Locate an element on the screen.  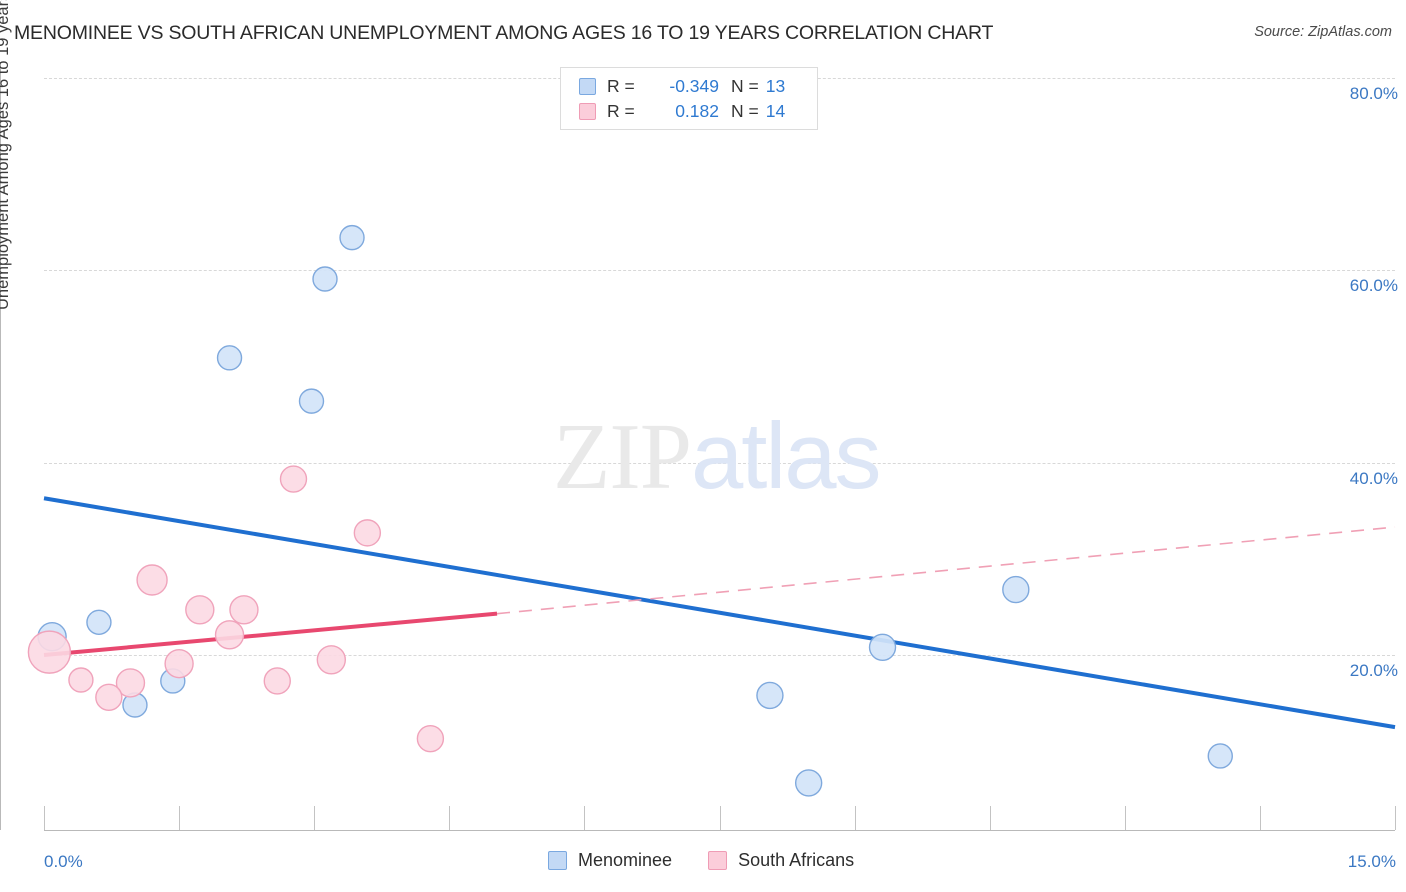
correlation-legend: R = -0.349 N = 13 R = 0.182 N = 14 is located at coordinates (689, 98).